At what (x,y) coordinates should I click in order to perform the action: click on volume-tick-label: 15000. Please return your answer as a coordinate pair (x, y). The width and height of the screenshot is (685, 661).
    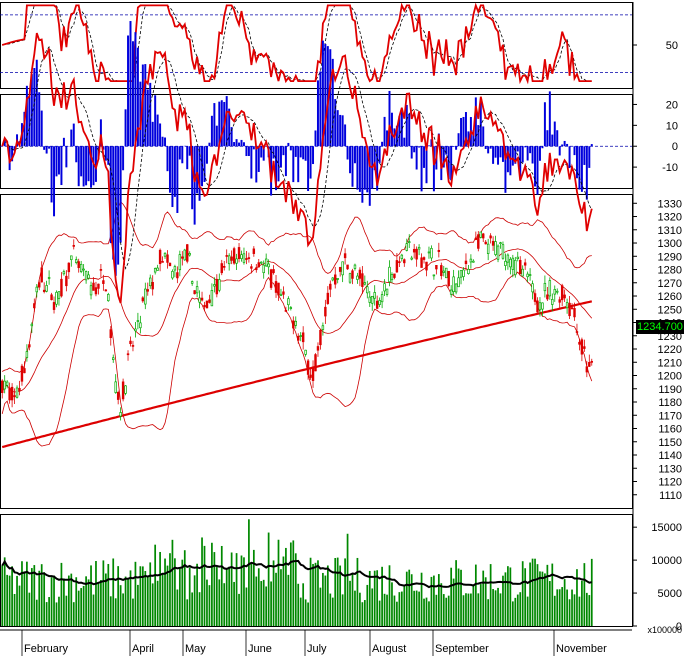
    Looking at the image, I should click on (666, 528).